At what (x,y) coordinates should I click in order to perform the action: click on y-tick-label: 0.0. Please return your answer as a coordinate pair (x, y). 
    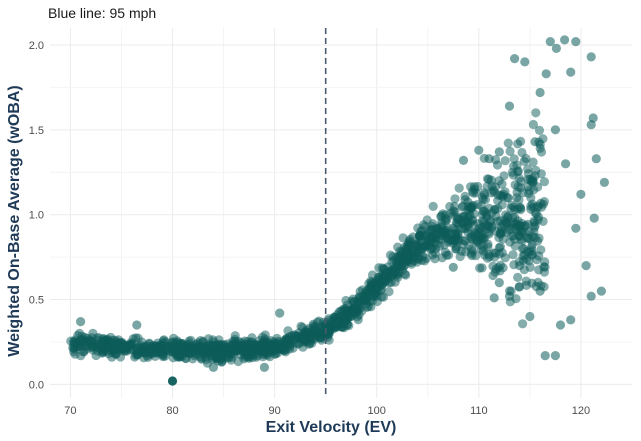
    Looking at the image, I should click on (36, 385).